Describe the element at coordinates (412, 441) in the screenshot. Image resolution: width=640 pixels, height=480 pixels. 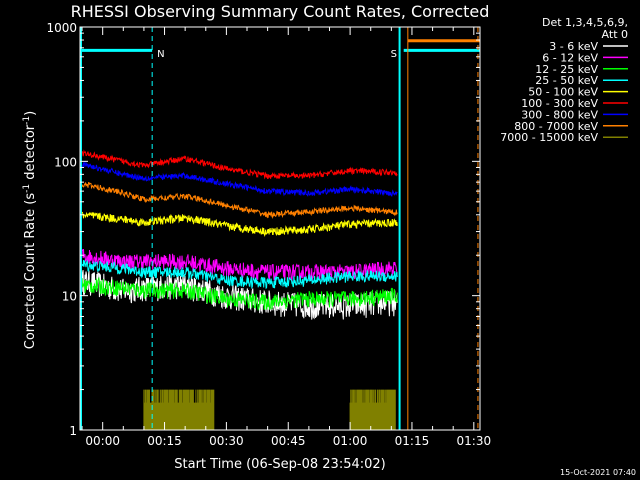
I see `x-tick-label: 01:15` at that location.